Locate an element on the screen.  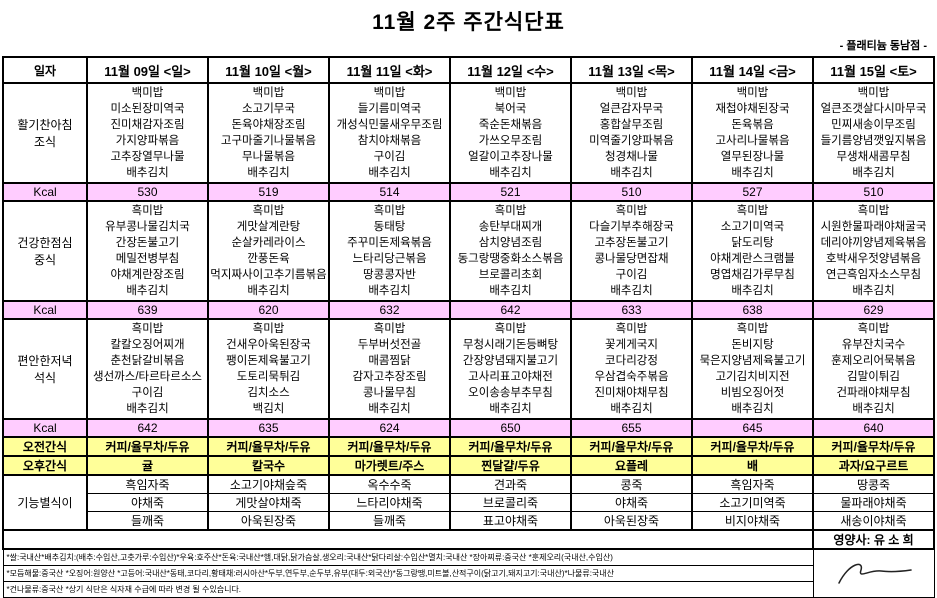
dinner-kcal-label: Kcal is located at coordinates (45, 428).